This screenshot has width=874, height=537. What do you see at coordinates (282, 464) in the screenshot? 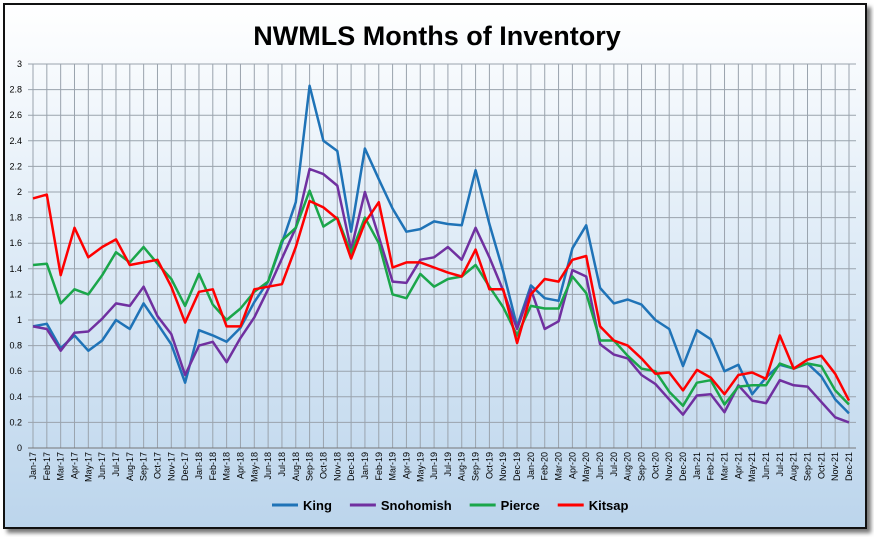
I see `x-tick-label: Jul-18` at bounding box center [282, 464].